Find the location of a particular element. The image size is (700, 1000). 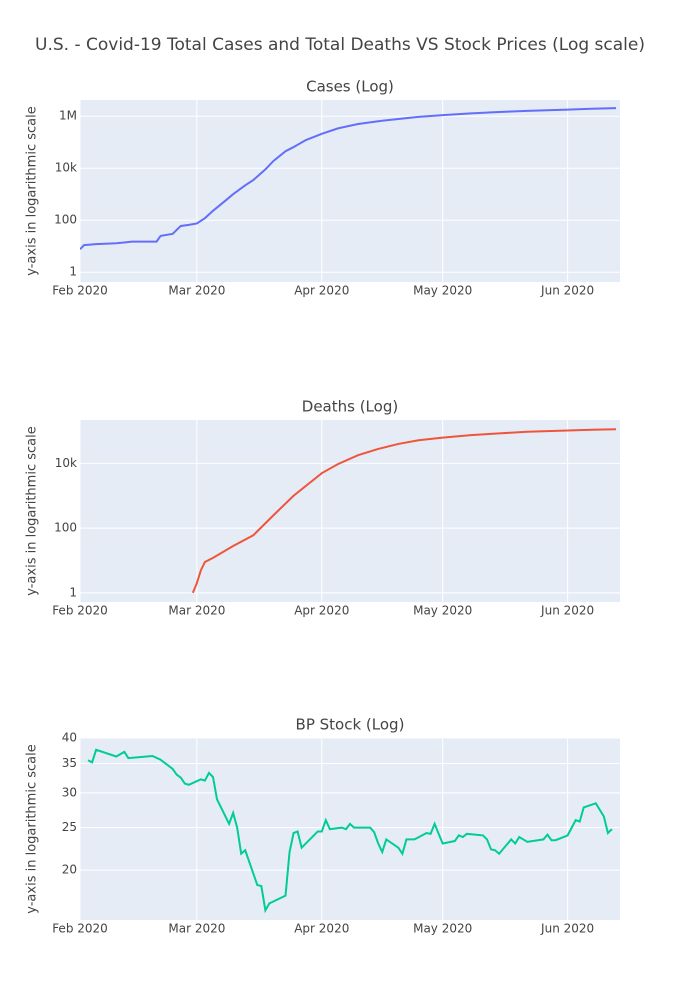

y-tick-label: 25 is located at coordinates (69, 827).